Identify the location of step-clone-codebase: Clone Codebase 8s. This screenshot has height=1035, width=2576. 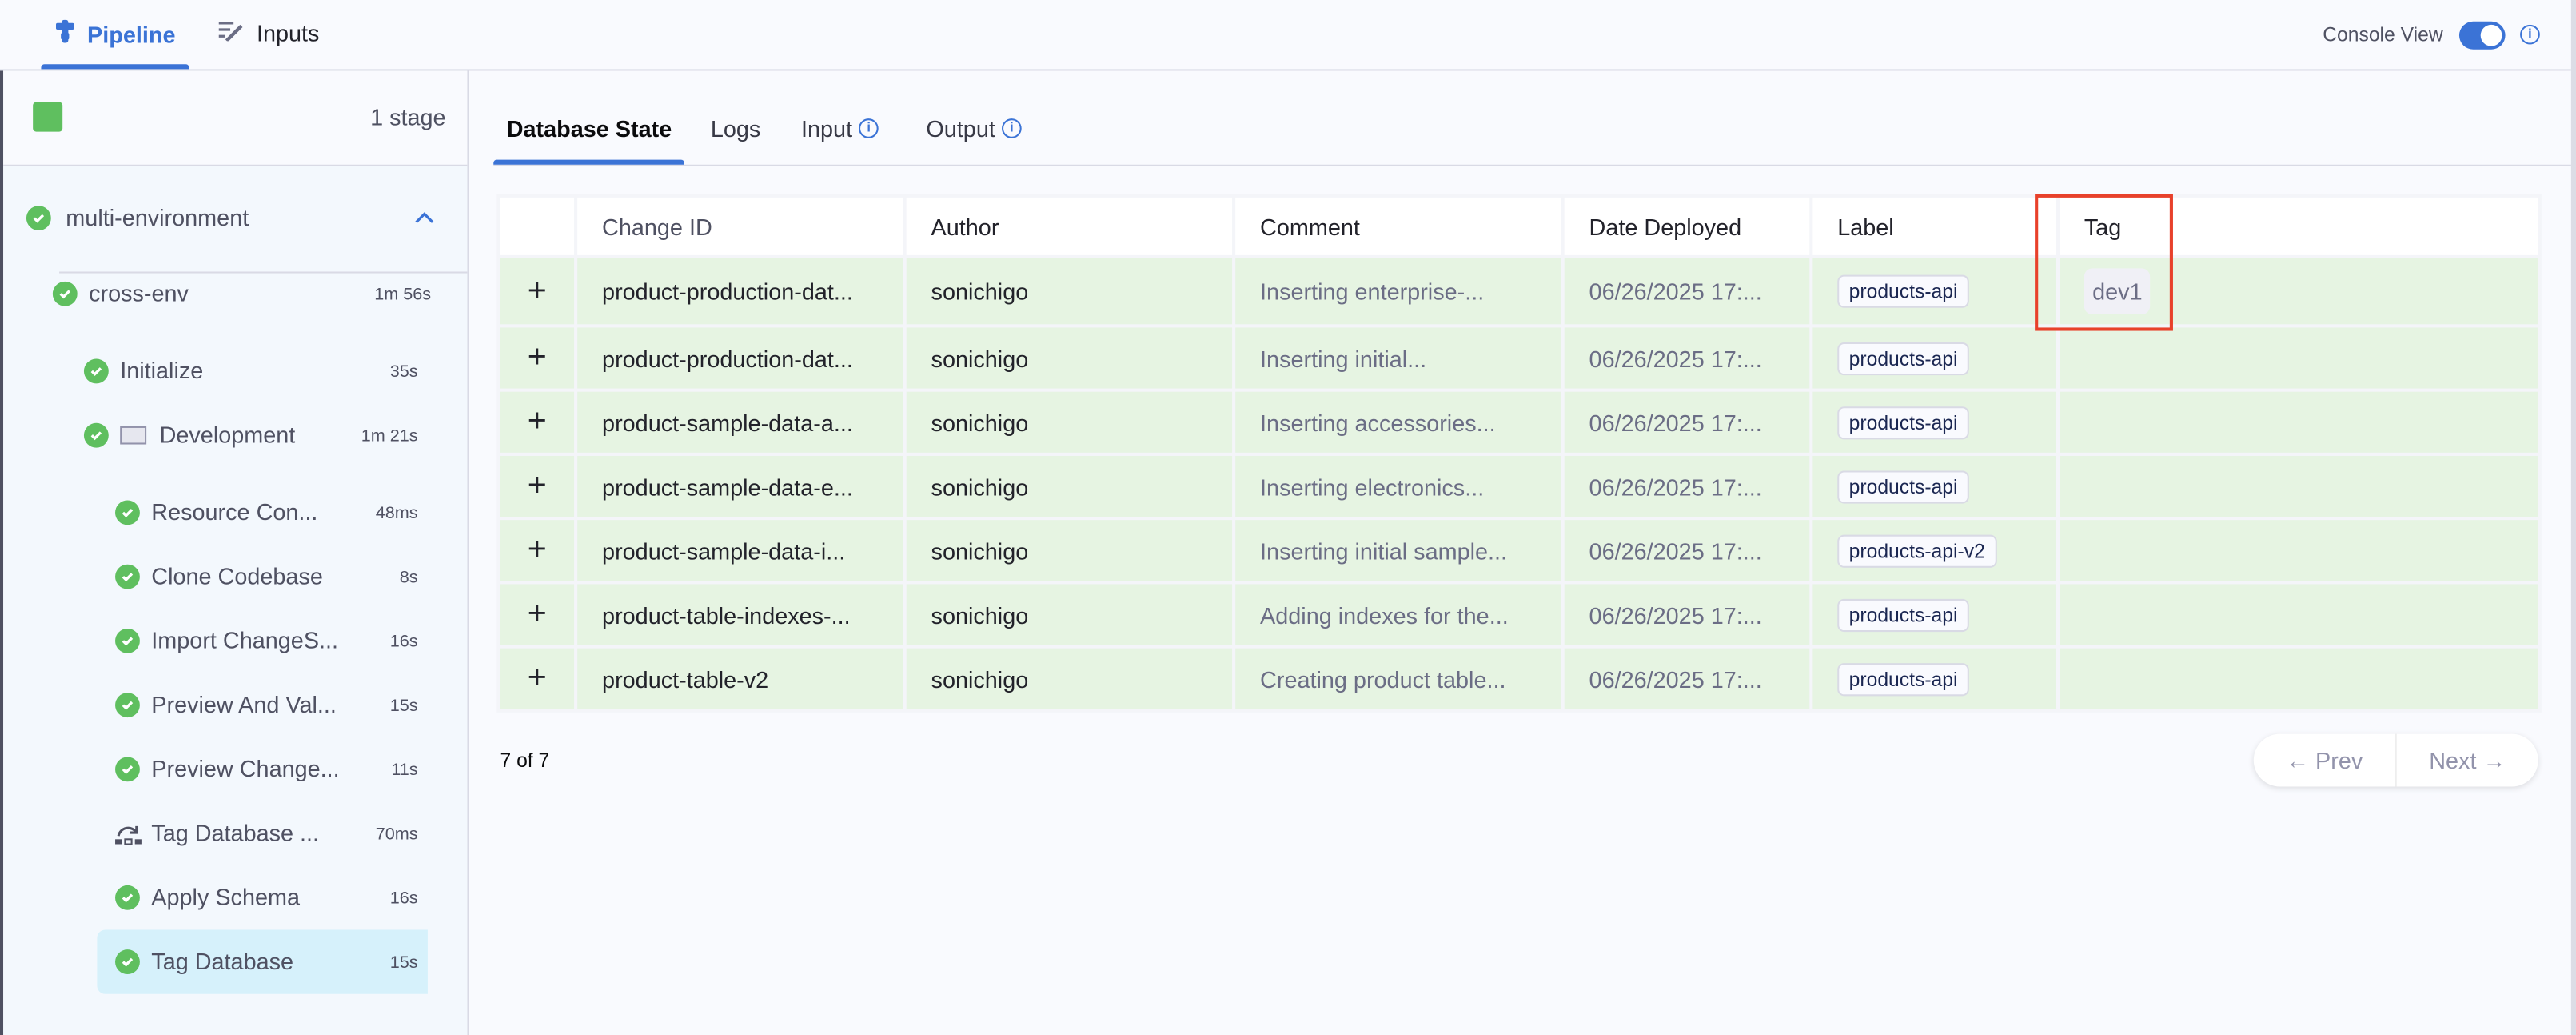
(235, 577).